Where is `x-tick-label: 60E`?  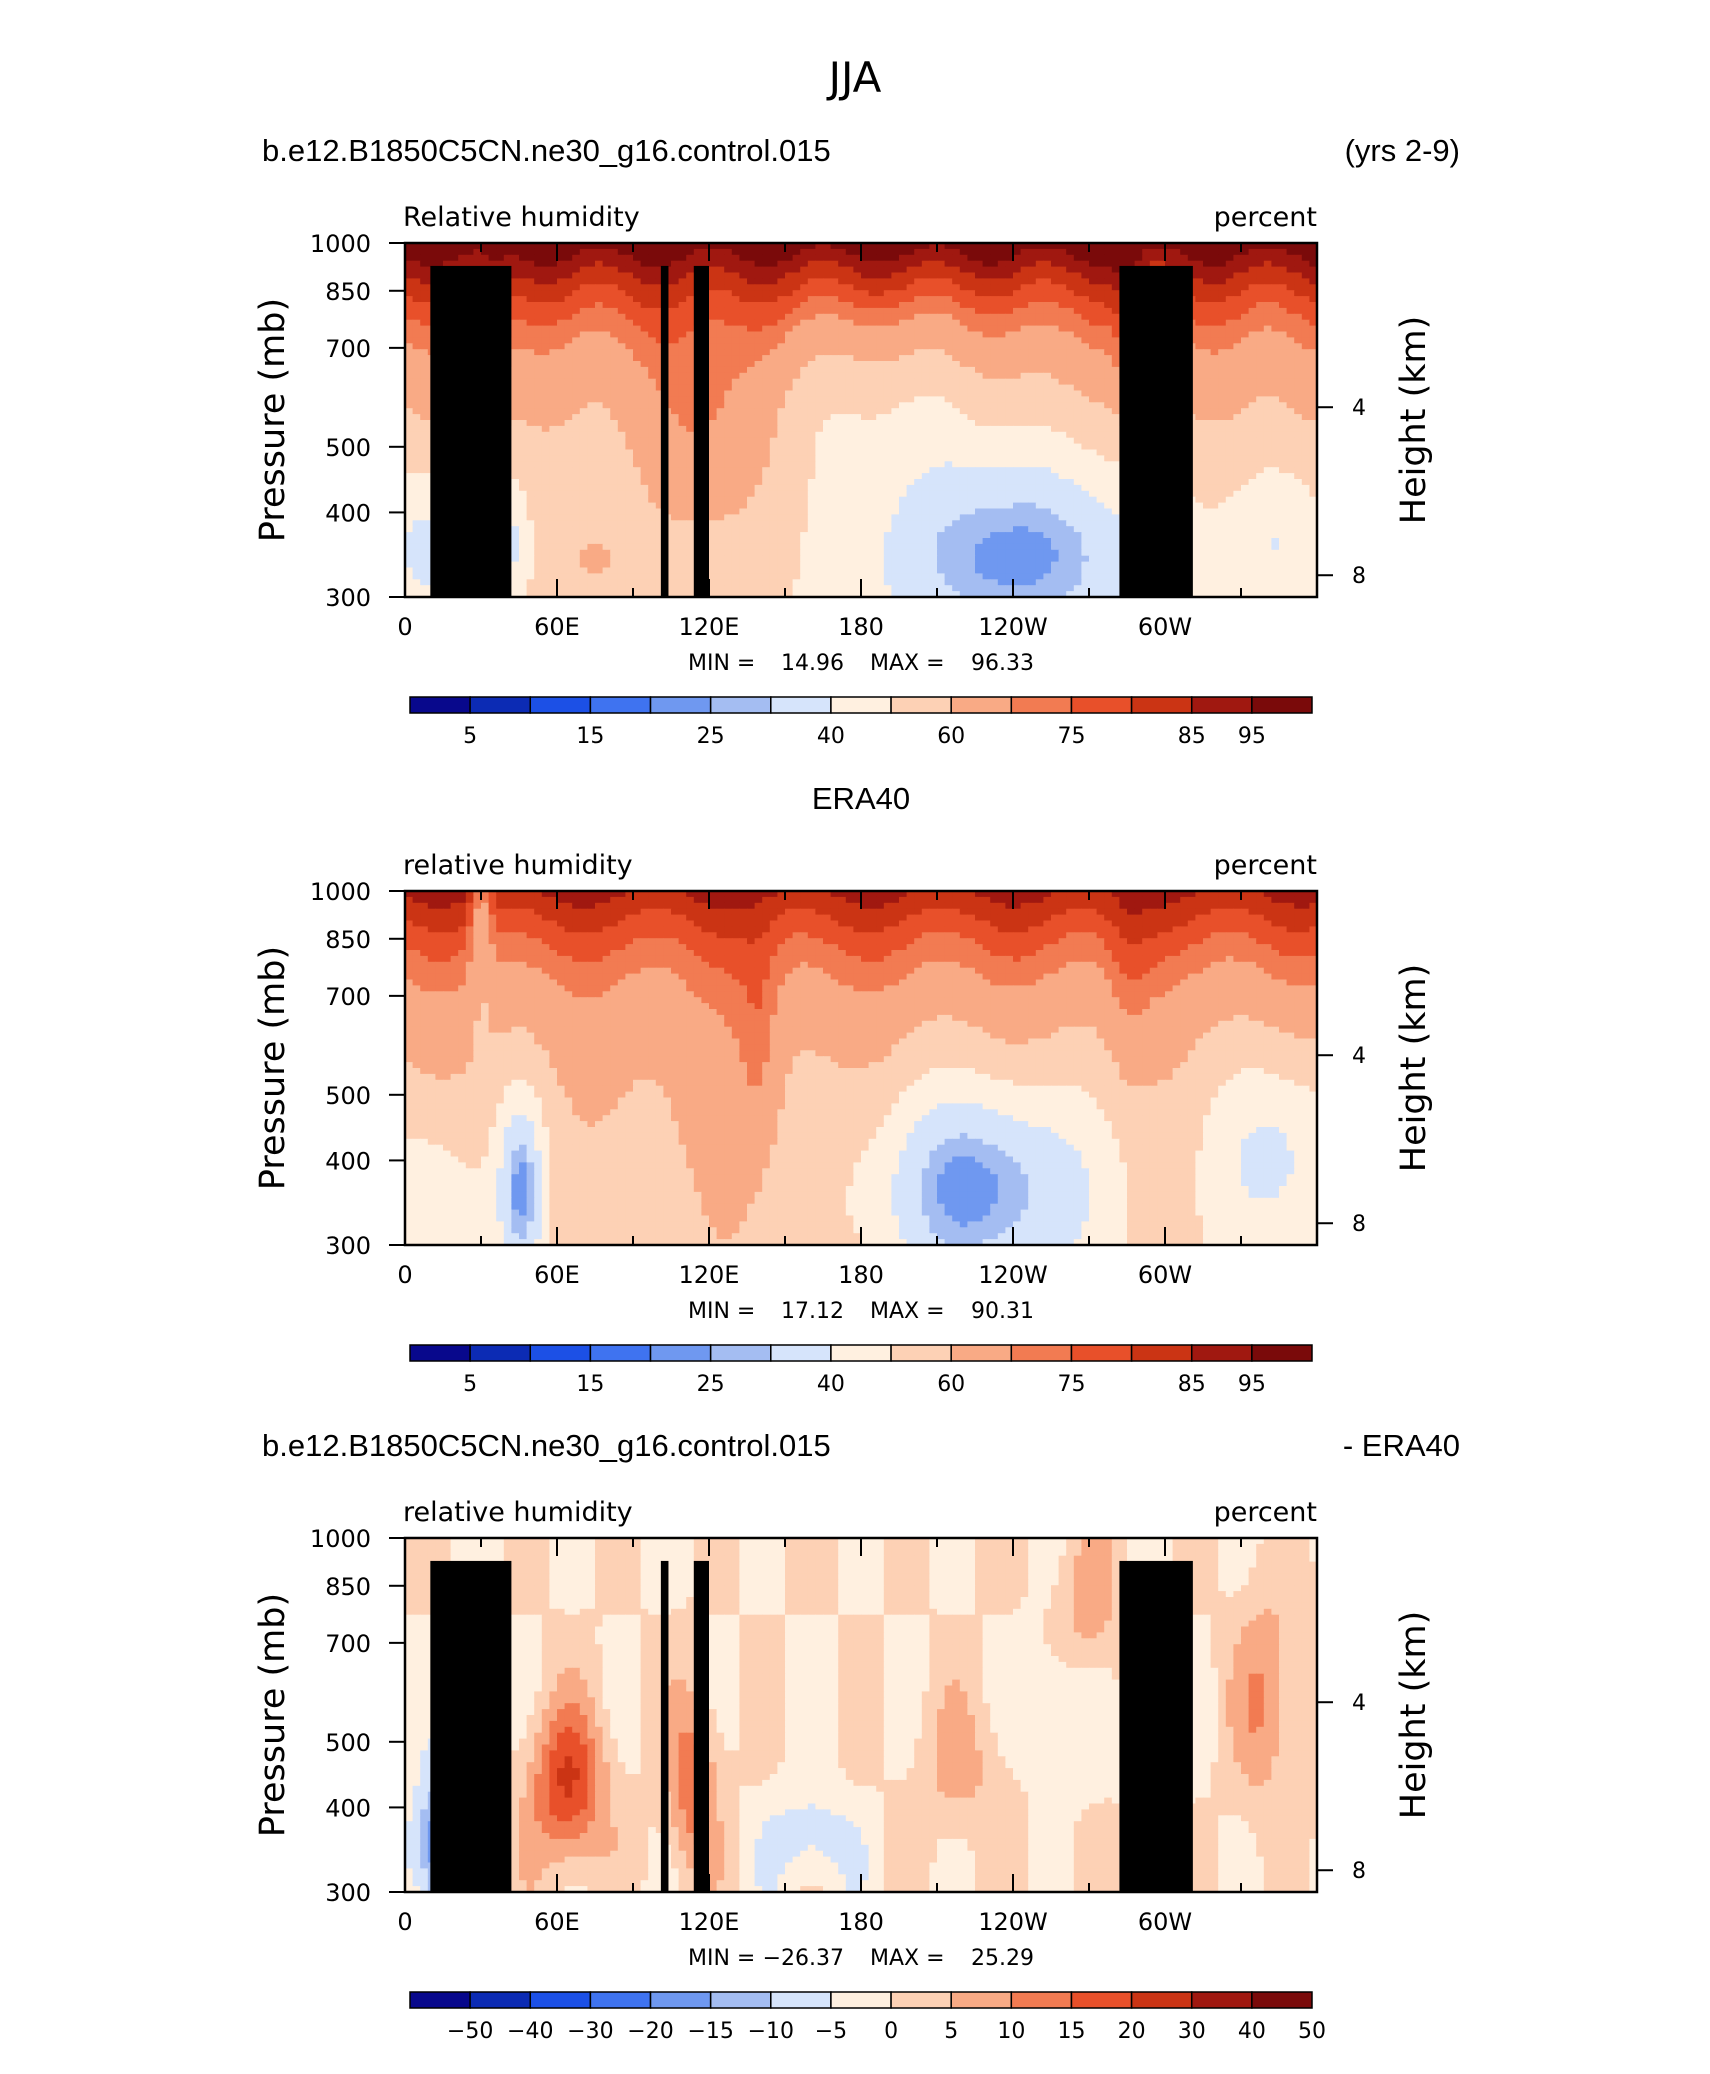
x-tick-label: 60E is located at coordinates (557, 1922).